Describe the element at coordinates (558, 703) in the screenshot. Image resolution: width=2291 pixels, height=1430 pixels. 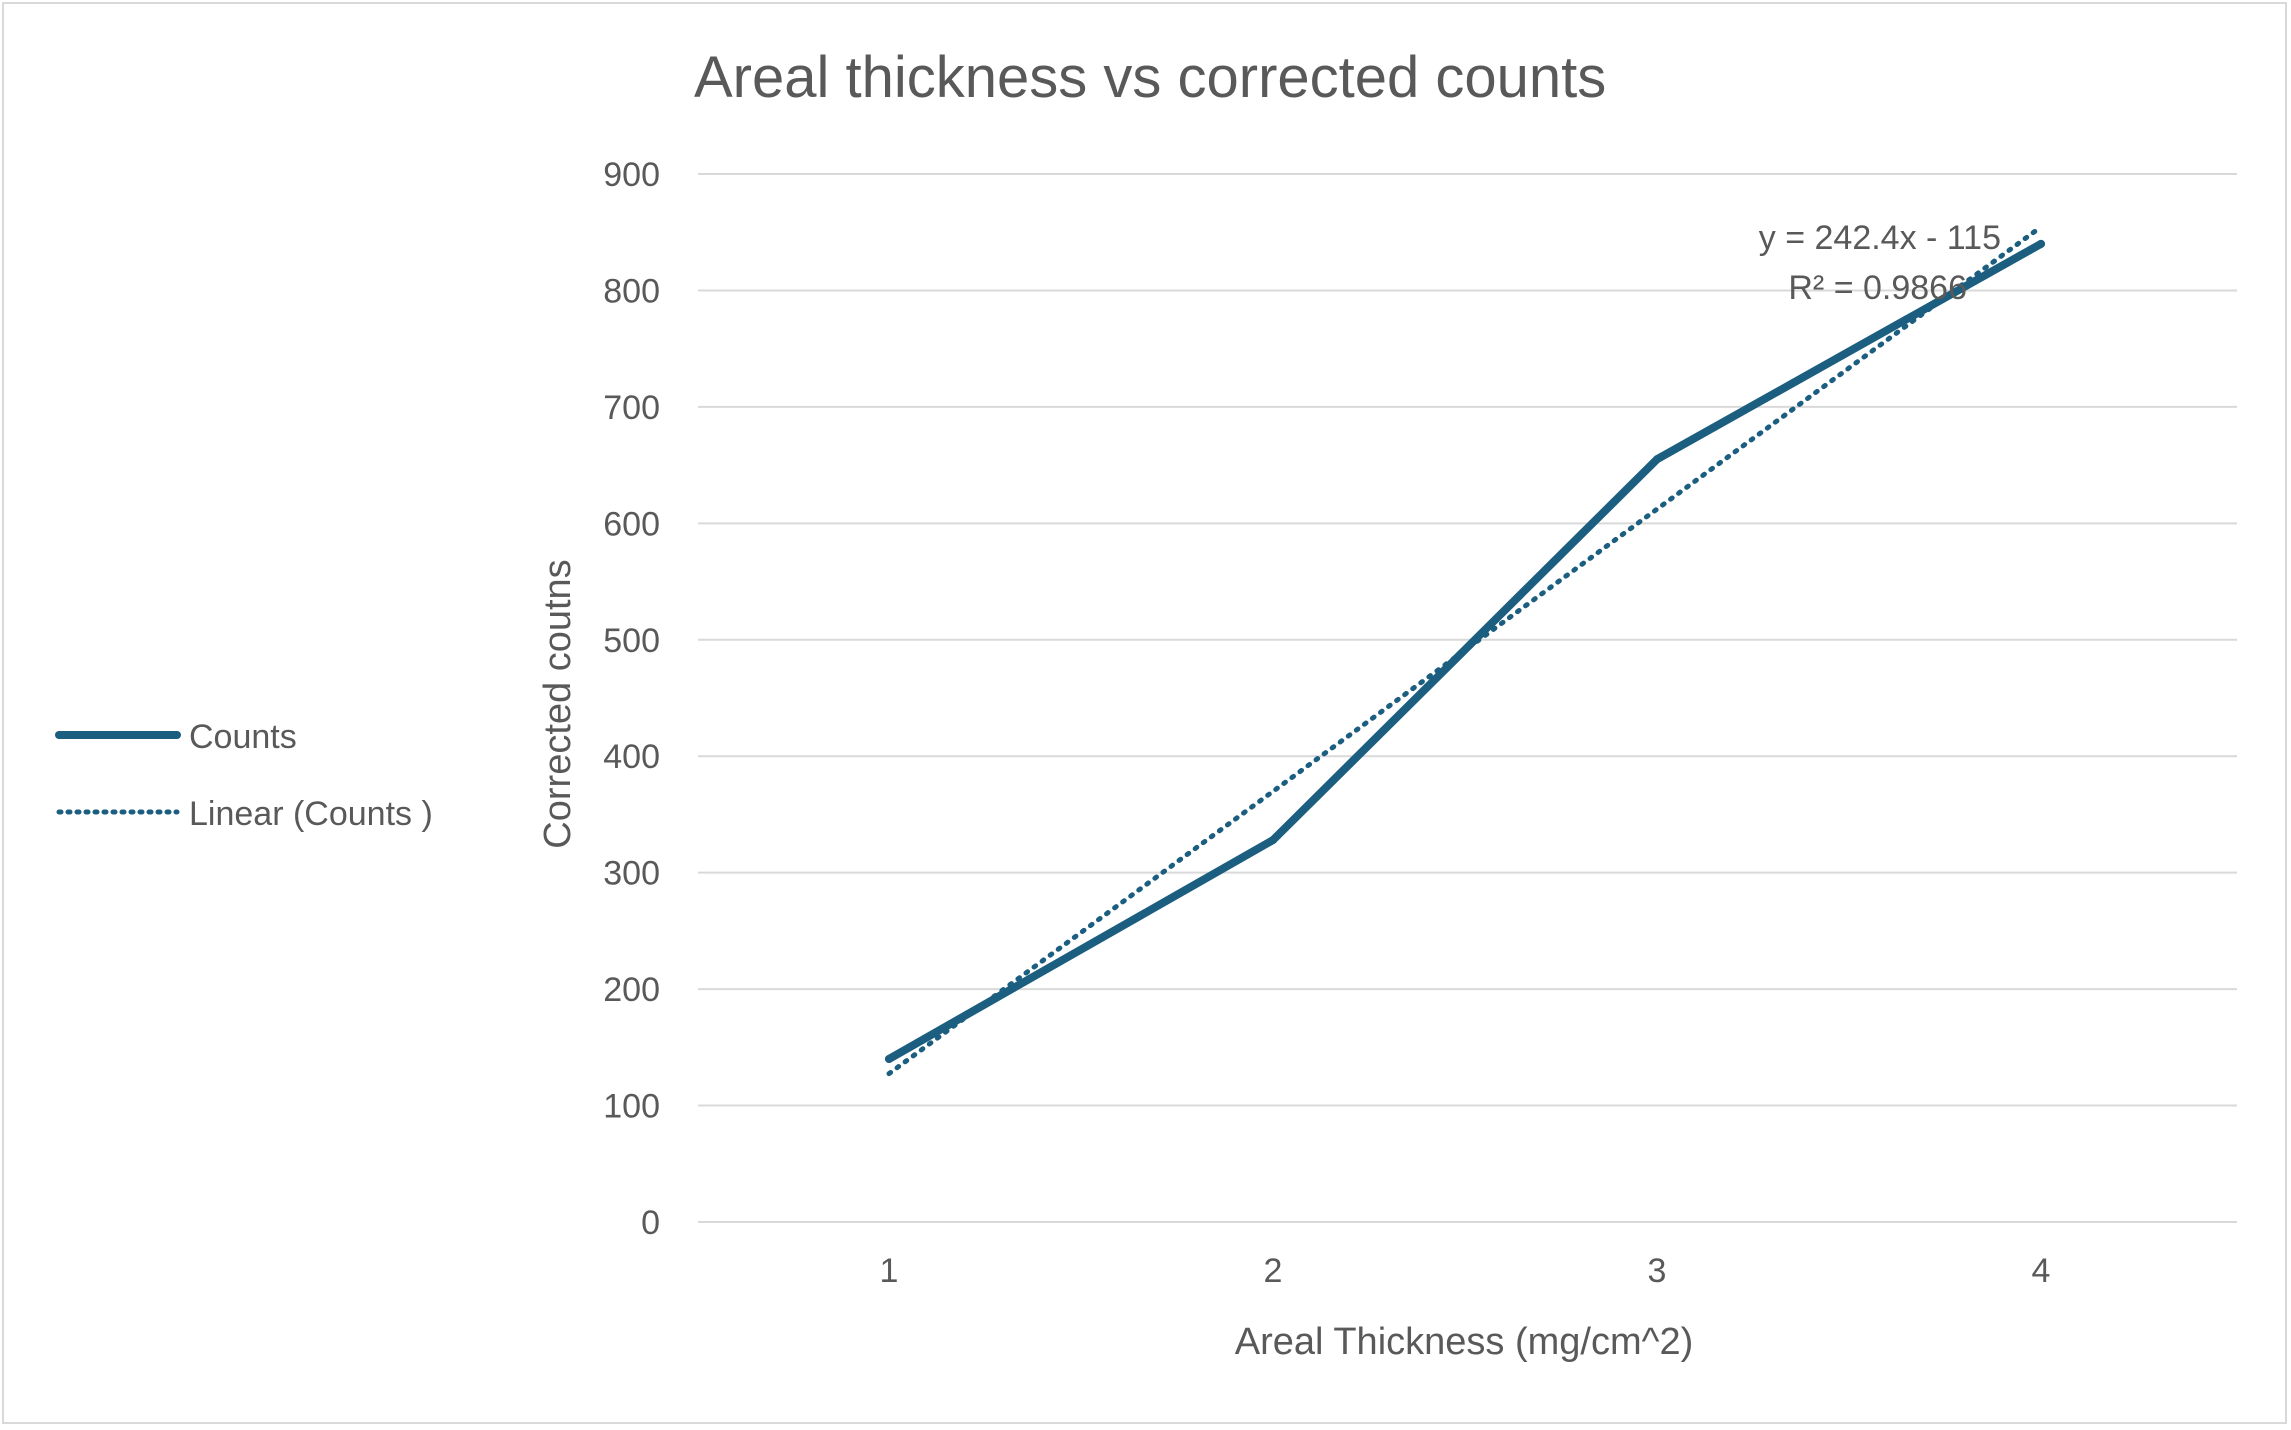
I see `y-axis-title: Corrected coutns` at that location.